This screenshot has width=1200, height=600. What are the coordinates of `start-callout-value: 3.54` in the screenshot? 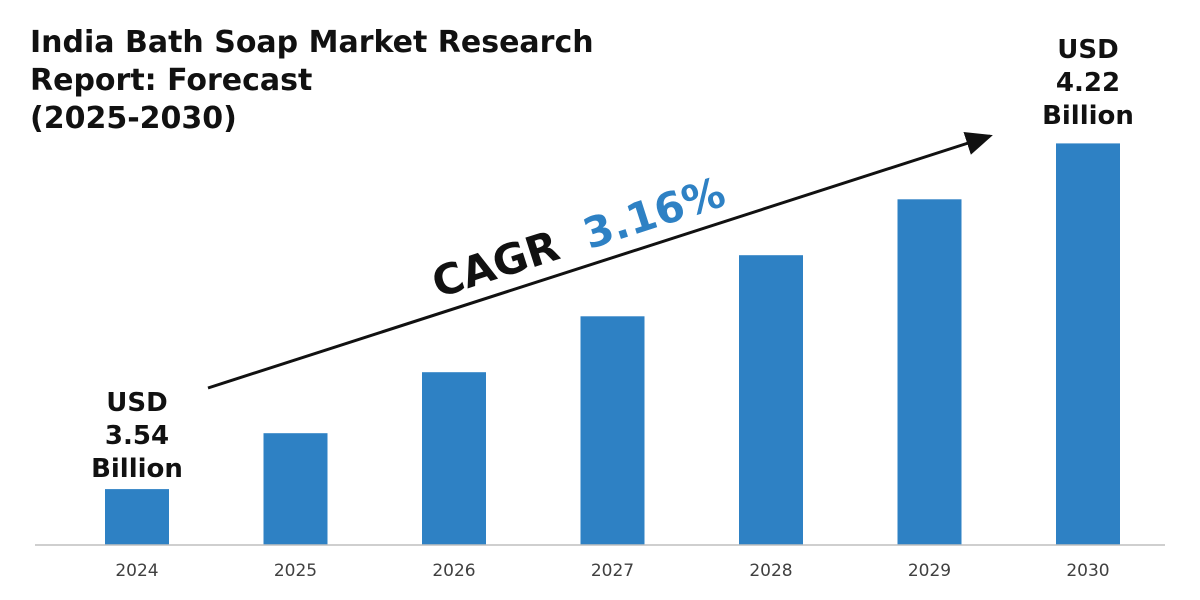 It's located at (137, 436).